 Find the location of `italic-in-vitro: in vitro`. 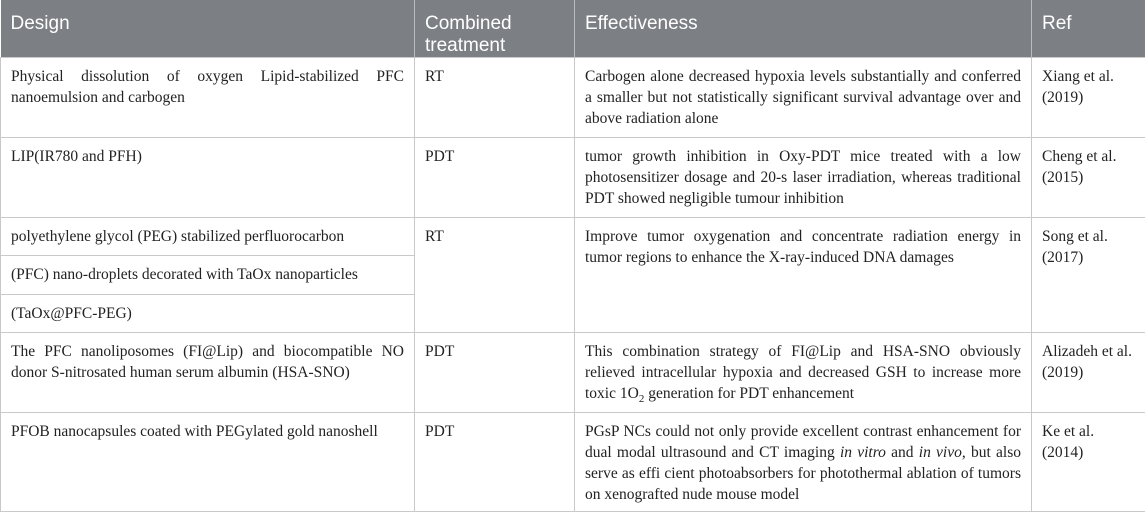

italic-in-vitro: in vitro is located at coordinates (862, 452).